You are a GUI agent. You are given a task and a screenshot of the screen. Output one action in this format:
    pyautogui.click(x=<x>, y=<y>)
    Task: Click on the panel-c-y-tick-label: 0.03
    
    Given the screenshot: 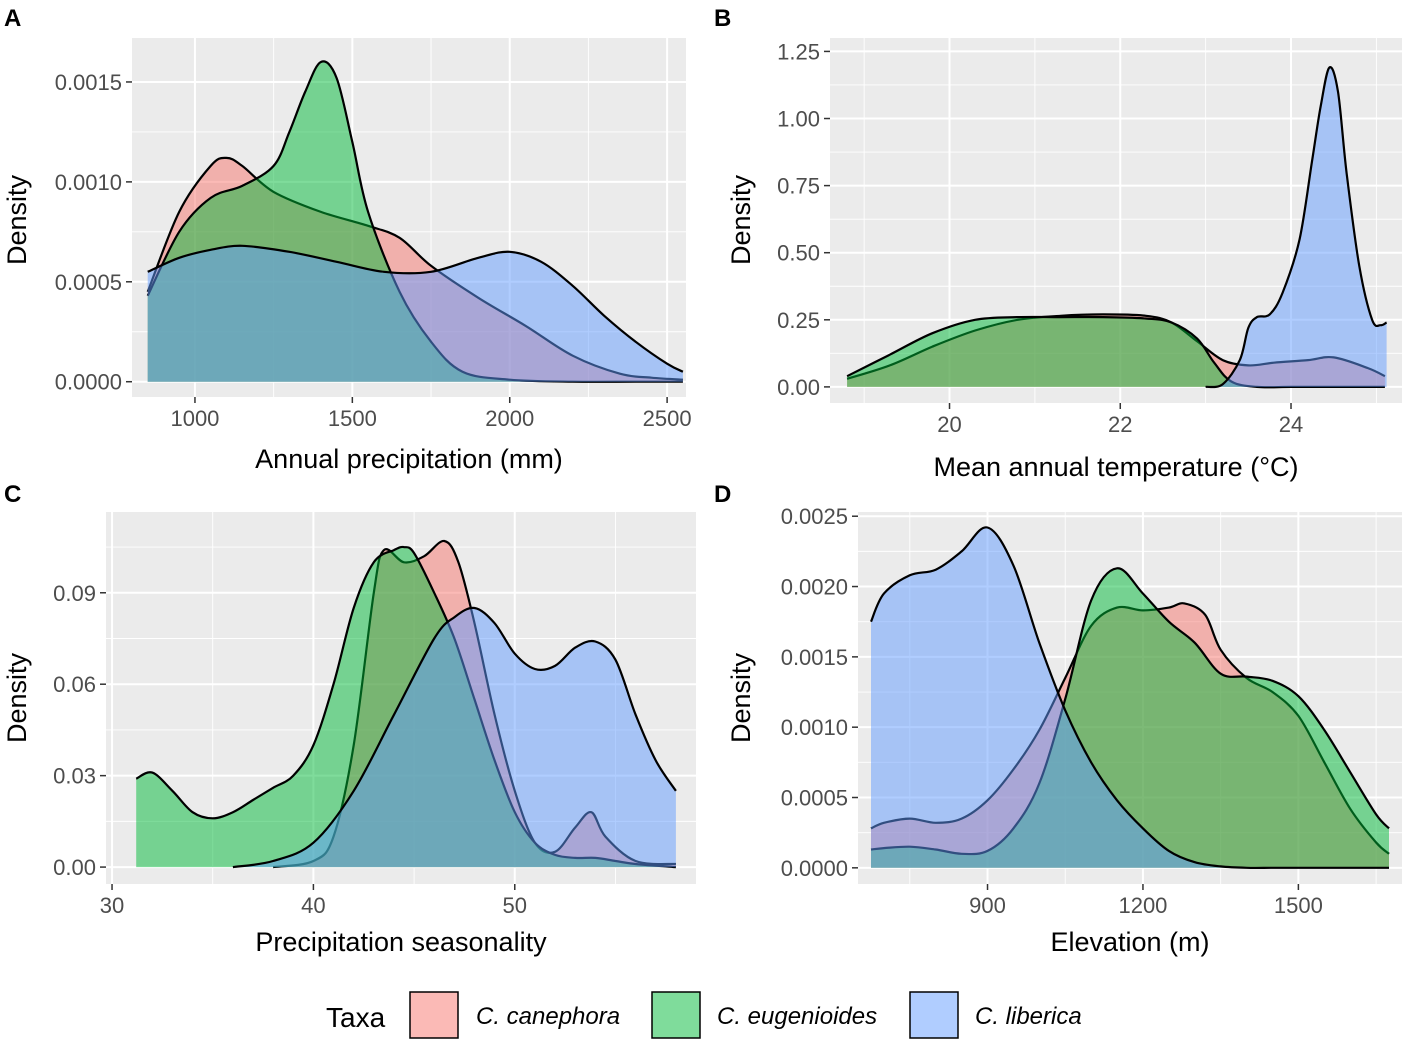 What is the action you would take?
    pyautogui.click(x=74, y=776)
    